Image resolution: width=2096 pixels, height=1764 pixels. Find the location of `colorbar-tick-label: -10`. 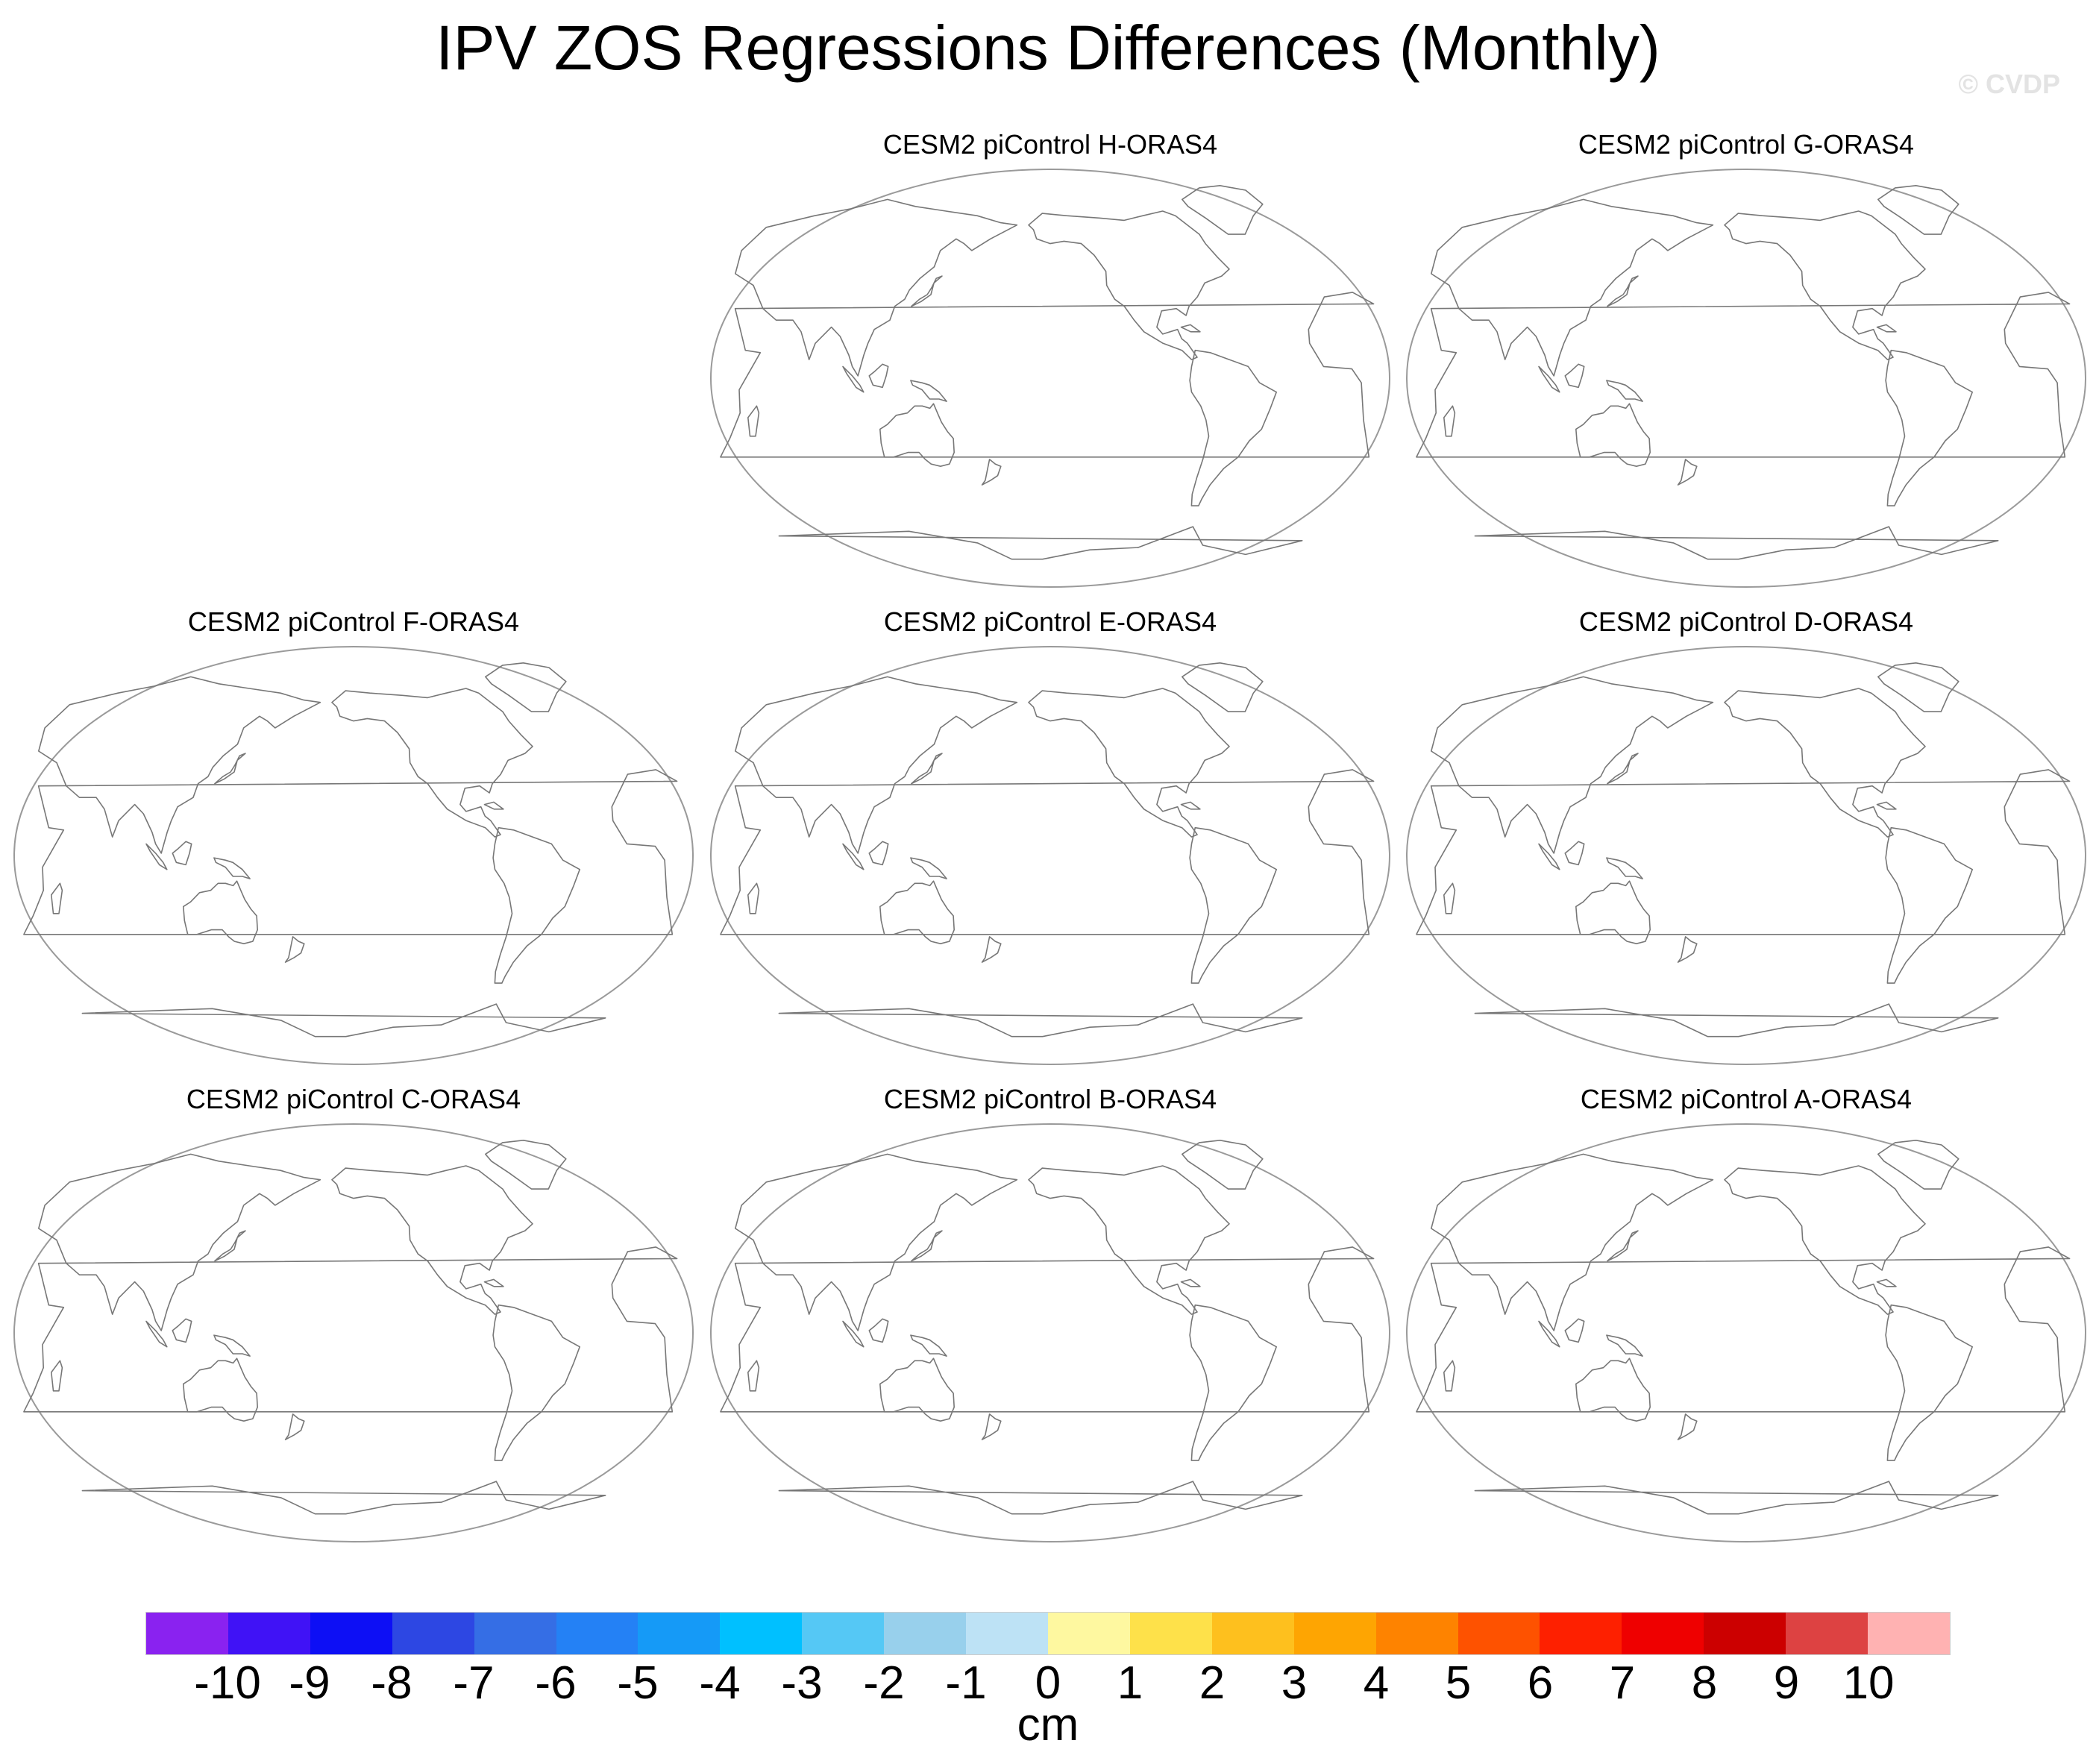

colorbar-tick-label: -10 is located at coordinates (227, 1683).